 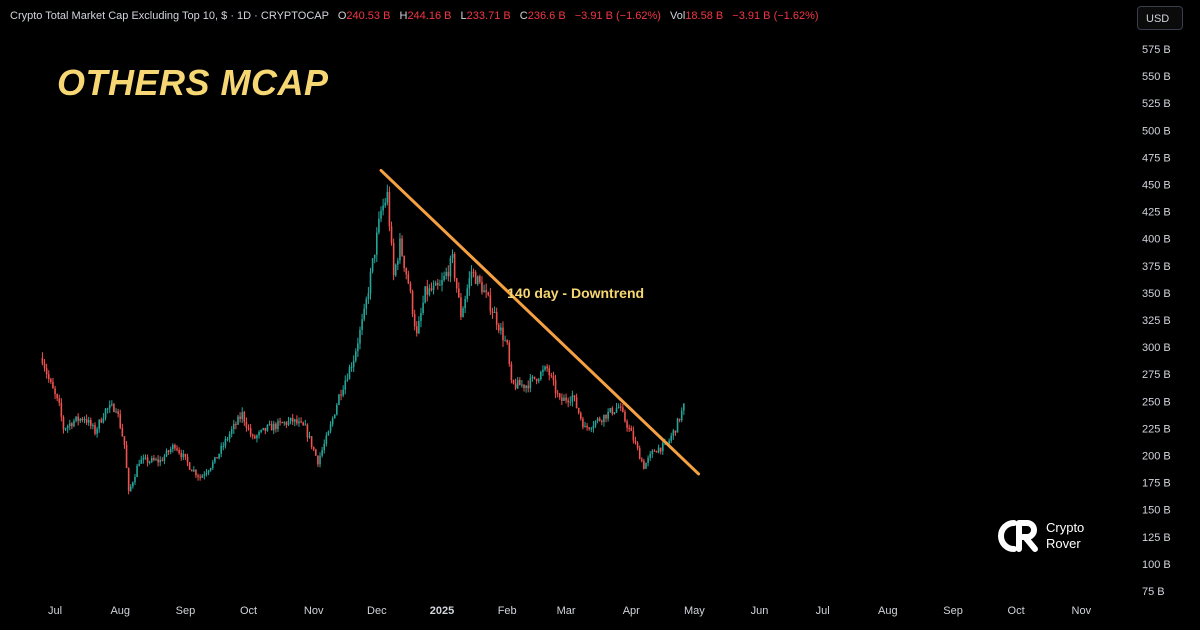 What do you see at coordinates (1156, 50) in the screenshot?
I see `y-tick-label: 575 B` at bounding box center [1156, 50].